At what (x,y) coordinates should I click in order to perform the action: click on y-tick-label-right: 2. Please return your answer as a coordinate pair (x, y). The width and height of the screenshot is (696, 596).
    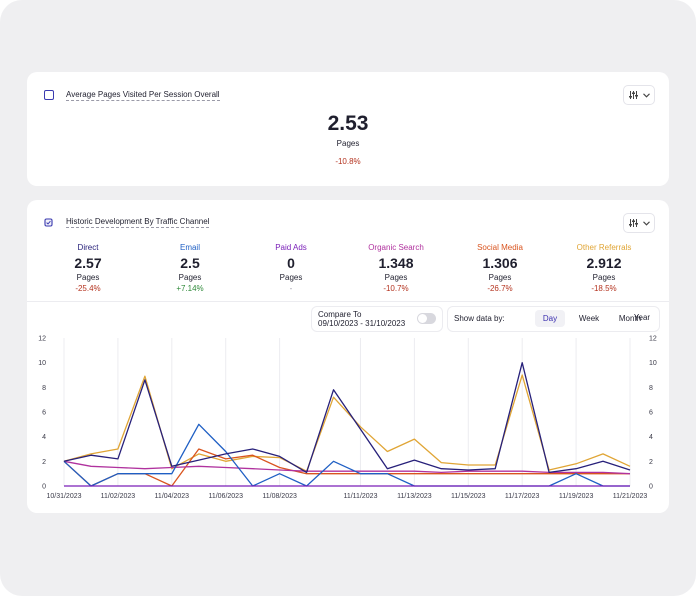
    Looking at the image, I should click on (651, 462).